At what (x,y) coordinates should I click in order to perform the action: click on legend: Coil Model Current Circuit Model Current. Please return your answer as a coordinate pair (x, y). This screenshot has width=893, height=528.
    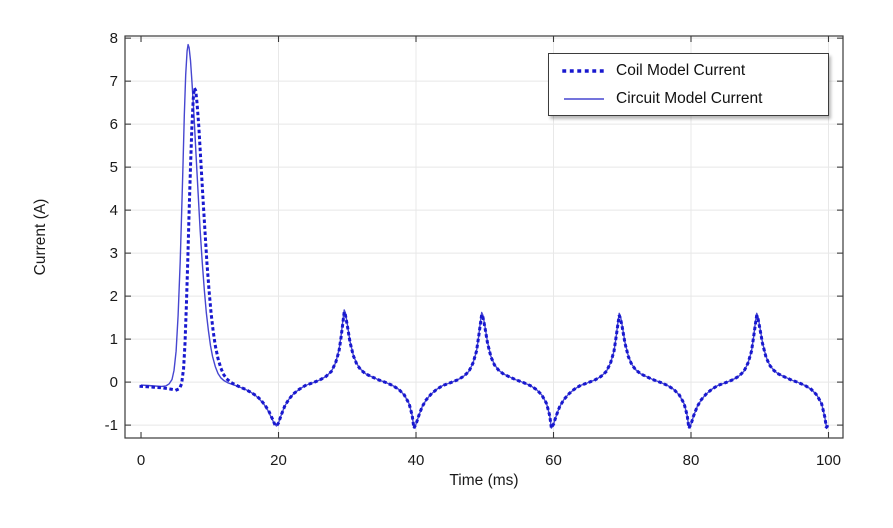
    Looking at the image, I should click on (688, 84).